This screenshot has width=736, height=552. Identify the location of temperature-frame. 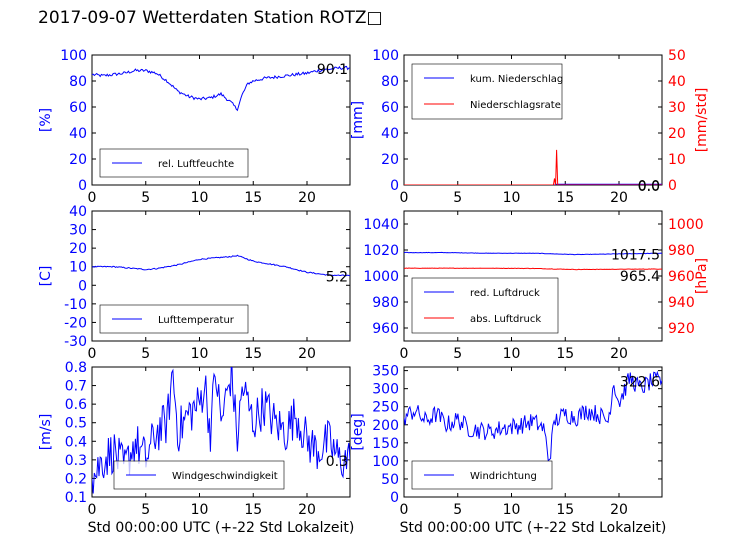
(221, 276).